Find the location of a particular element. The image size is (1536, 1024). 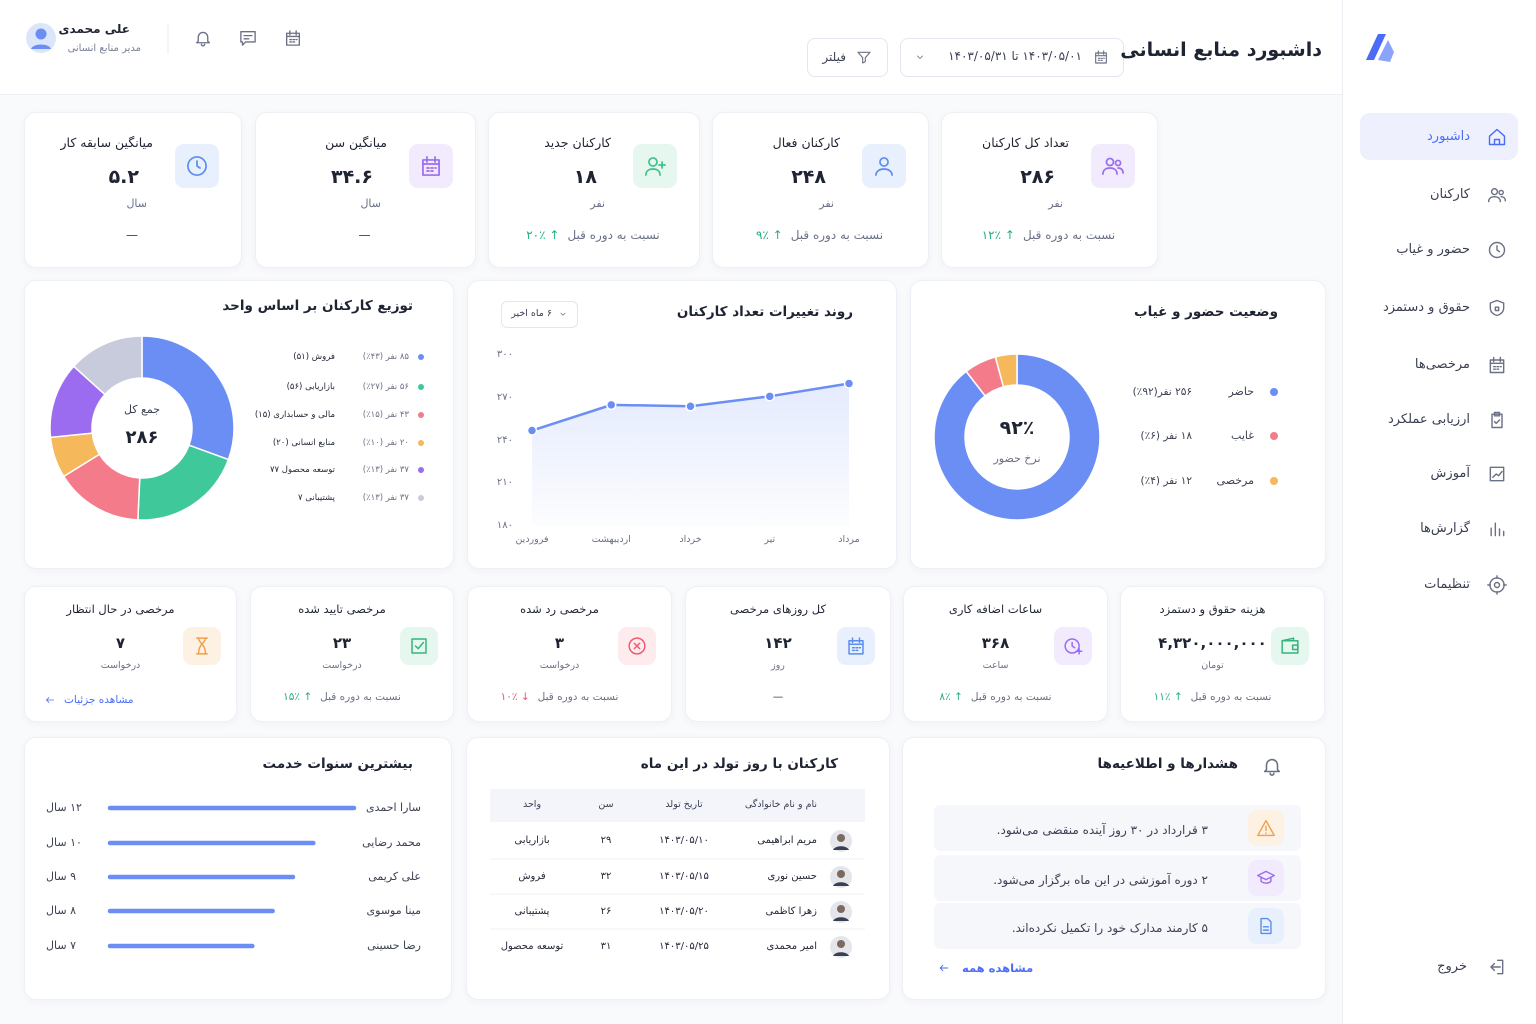

table-cell: ۲۶ is located at coordinates (606, 911).